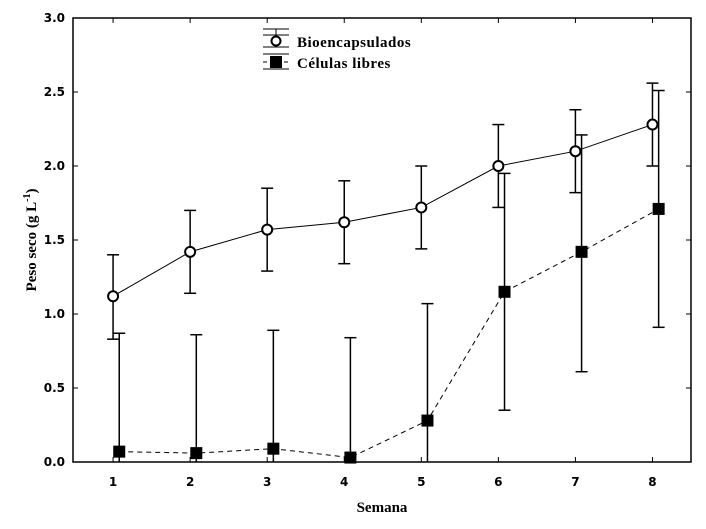 The height and width of the screenshot is (529, 706). What do you see at coordinates (575, 482) in the screenshot?
I see `x-tick-label: 7` at bounding box center [575, 482].